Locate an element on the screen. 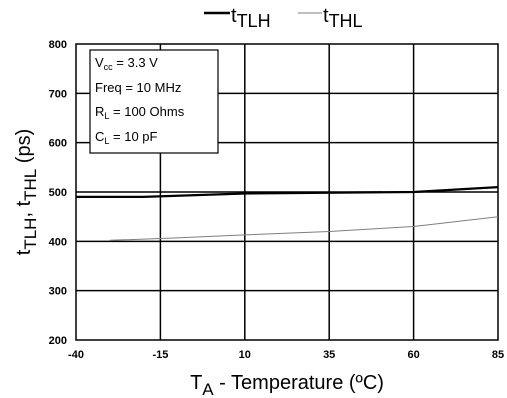  y-tick-label: 700 is located at coordinates (58, 94).